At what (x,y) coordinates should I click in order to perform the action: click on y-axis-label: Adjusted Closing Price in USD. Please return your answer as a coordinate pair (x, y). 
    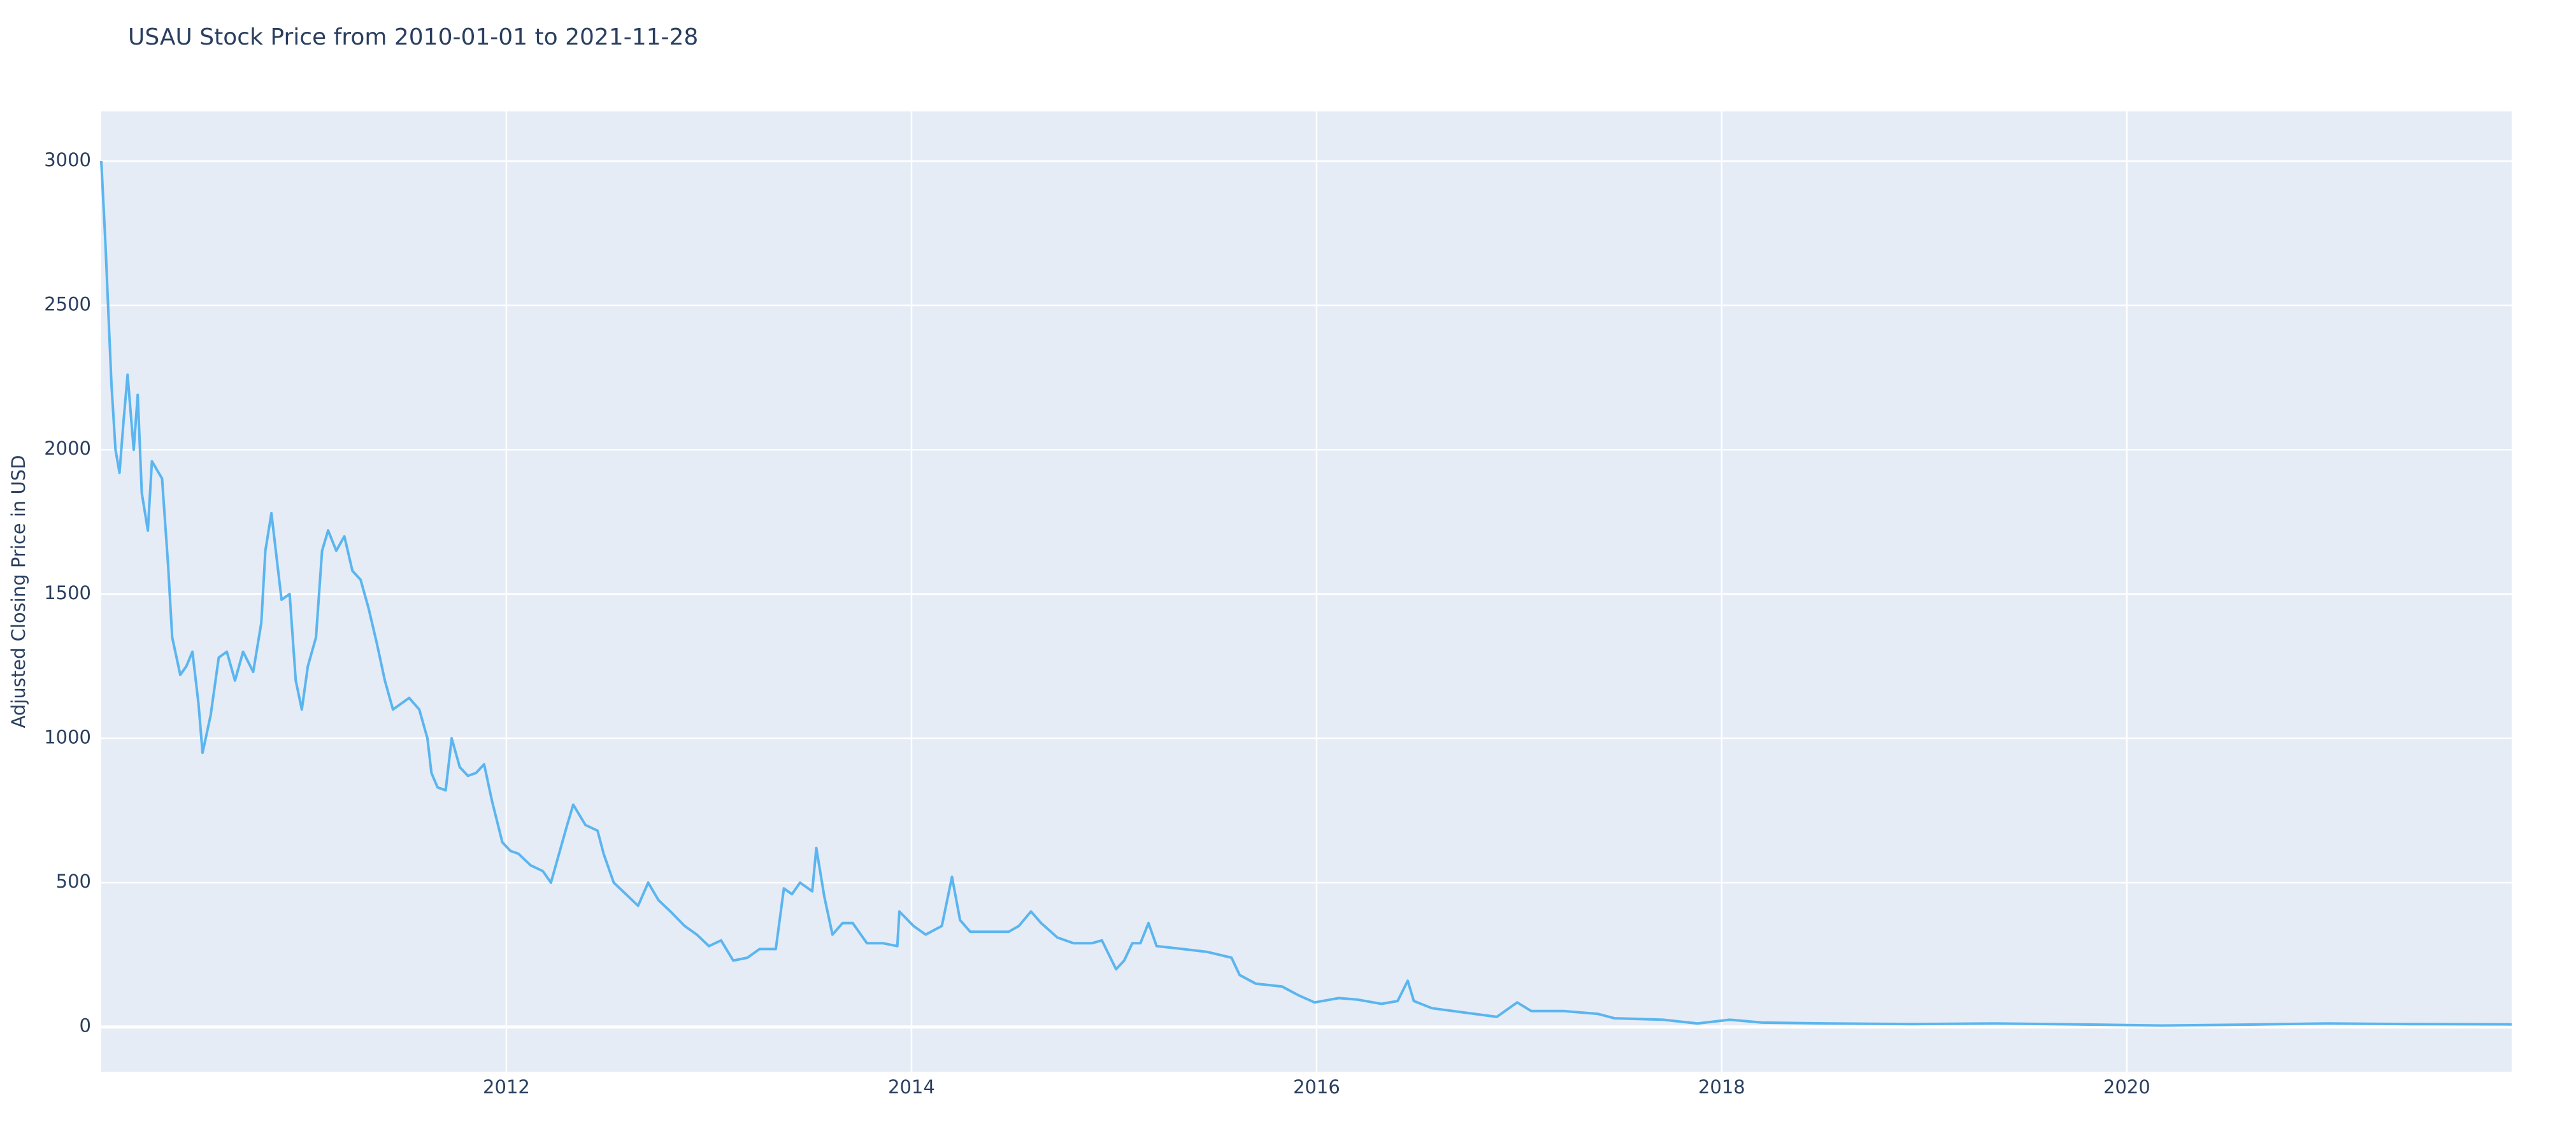
    Looking at the image, I should click on (18, 591).